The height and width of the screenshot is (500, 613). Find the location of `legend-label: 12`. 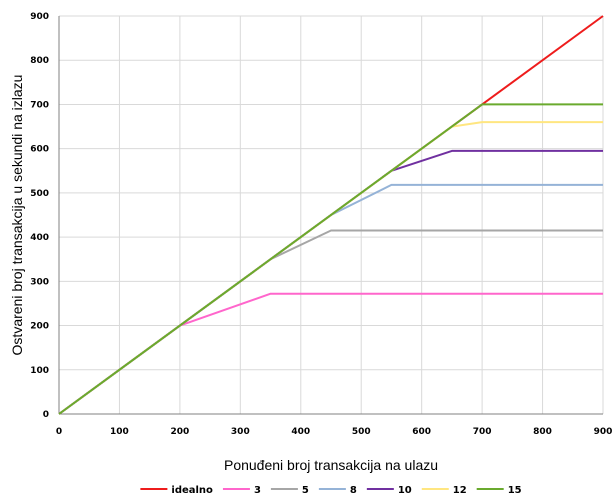

legend-label: 12 is located at coordinates (460, 490).